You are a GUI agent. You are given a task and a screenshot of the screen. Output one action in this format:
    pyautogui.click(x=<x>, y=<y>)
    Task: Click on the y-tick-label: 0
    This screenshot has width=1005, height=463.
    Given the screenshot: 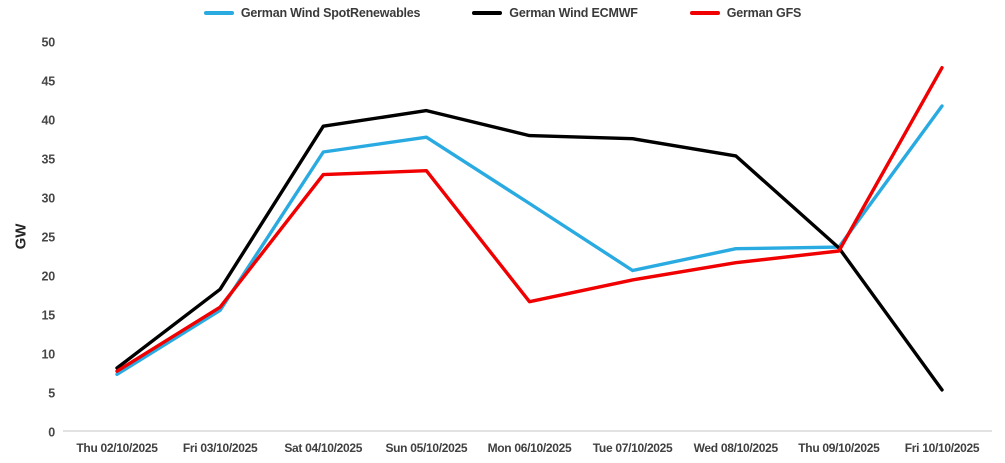 What is the action you would take?
    pyautogui.click(x=51, y=433)
    